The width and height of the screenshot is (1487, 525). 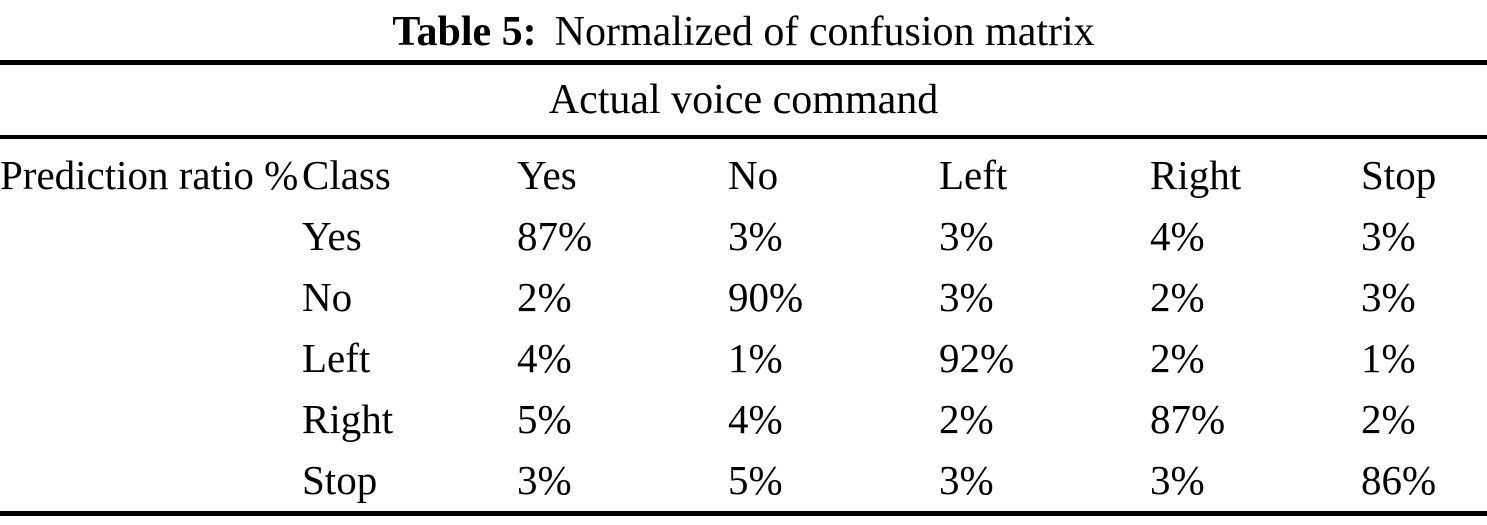 I want to click on column-header-yes: Yes, so click(x=547, y=175).